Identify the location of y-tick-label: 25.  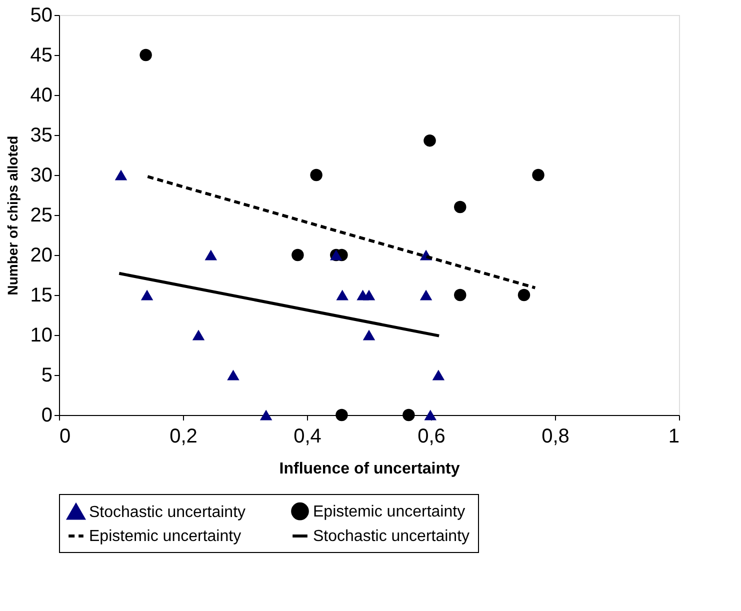
(41, 215).